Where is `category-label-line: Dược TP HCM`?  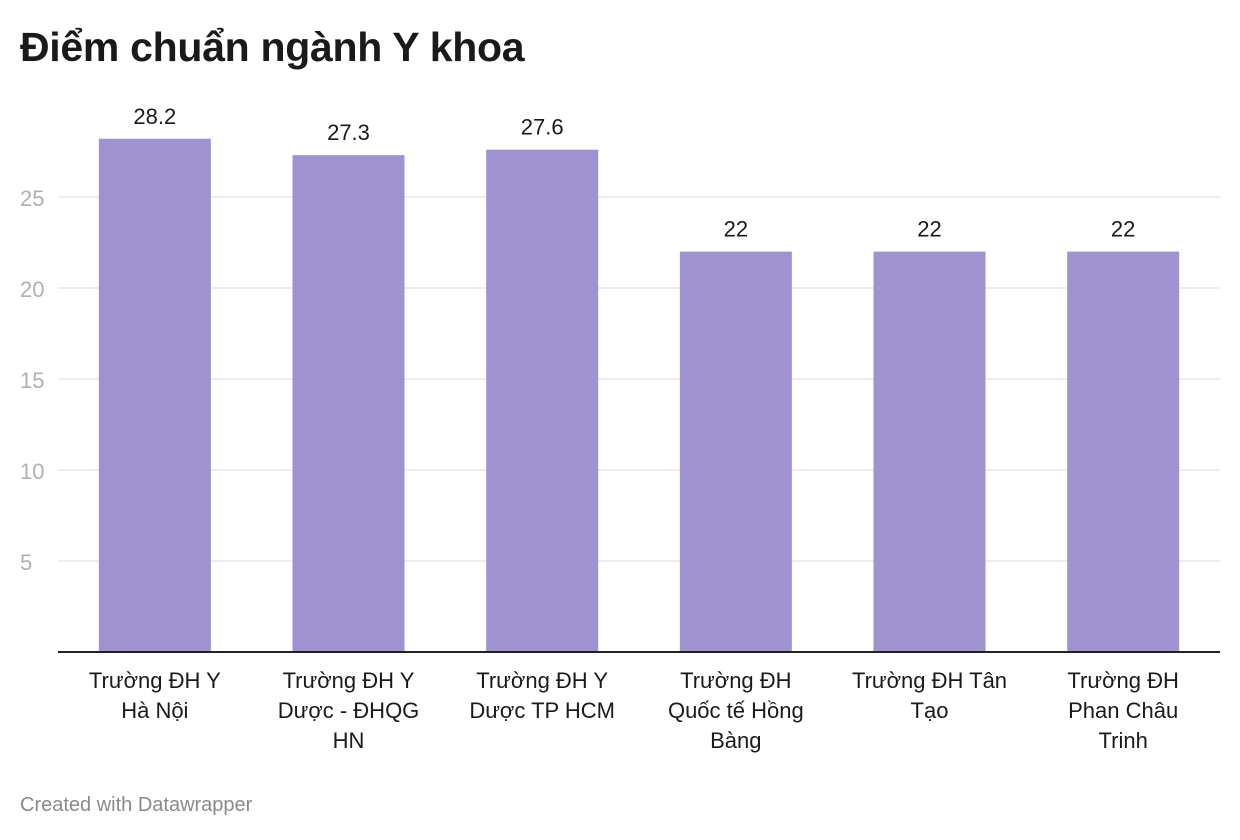 category-label-line: Dược TP HCM is located at coordinates (542, 710).